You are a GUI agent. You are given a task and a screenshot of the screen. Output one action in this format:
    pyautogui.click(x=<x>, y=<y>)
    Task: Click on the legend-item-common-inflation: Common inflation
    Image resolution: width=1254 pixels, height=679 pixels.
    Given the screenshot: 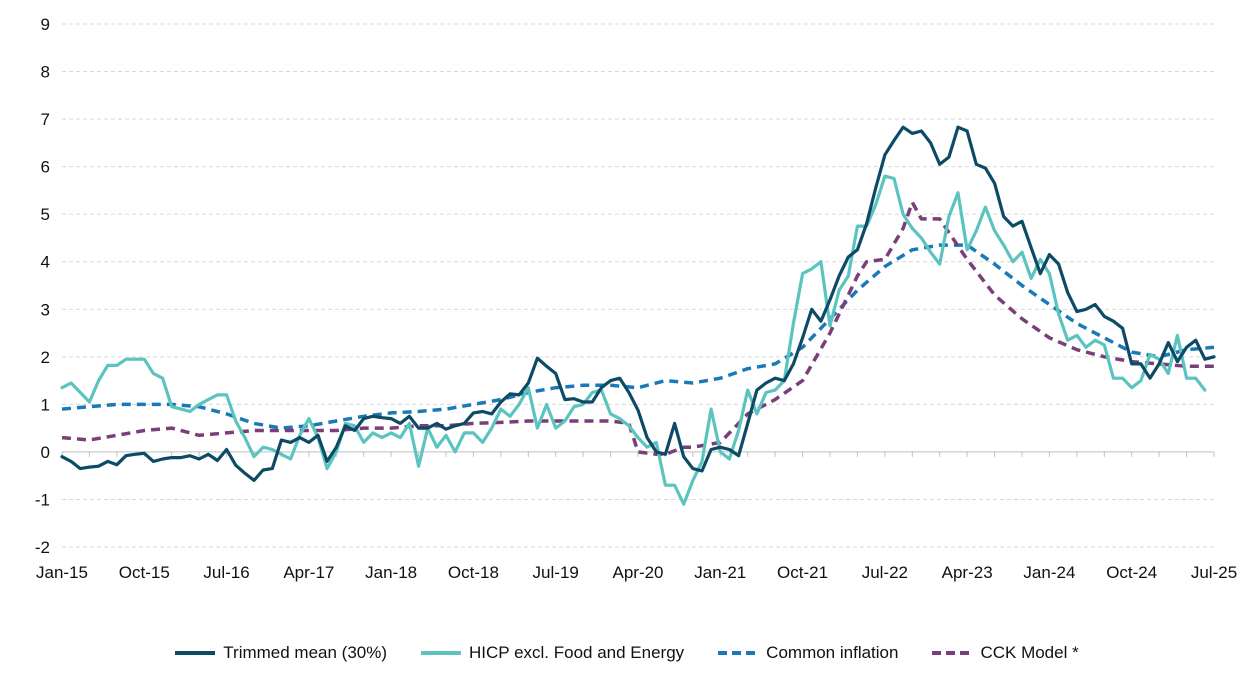 What is the action you would take?
    pyautogui.click(x=808, y=653)
    